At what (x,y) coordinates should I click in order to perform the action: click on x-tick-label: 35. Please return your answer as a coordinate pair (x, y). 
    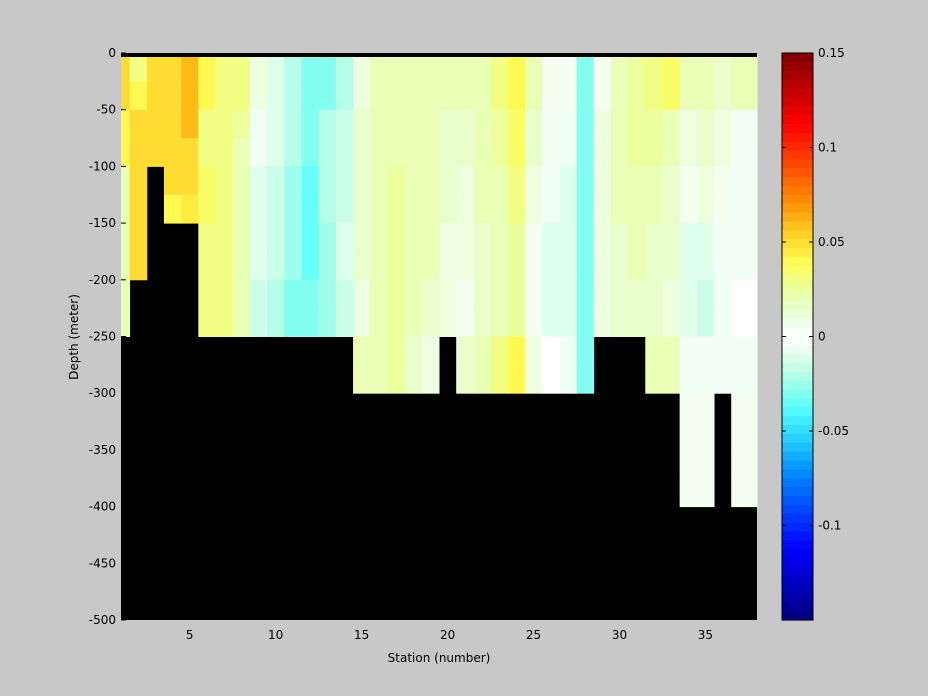
    Looking at the image, I should click on (705, 635).